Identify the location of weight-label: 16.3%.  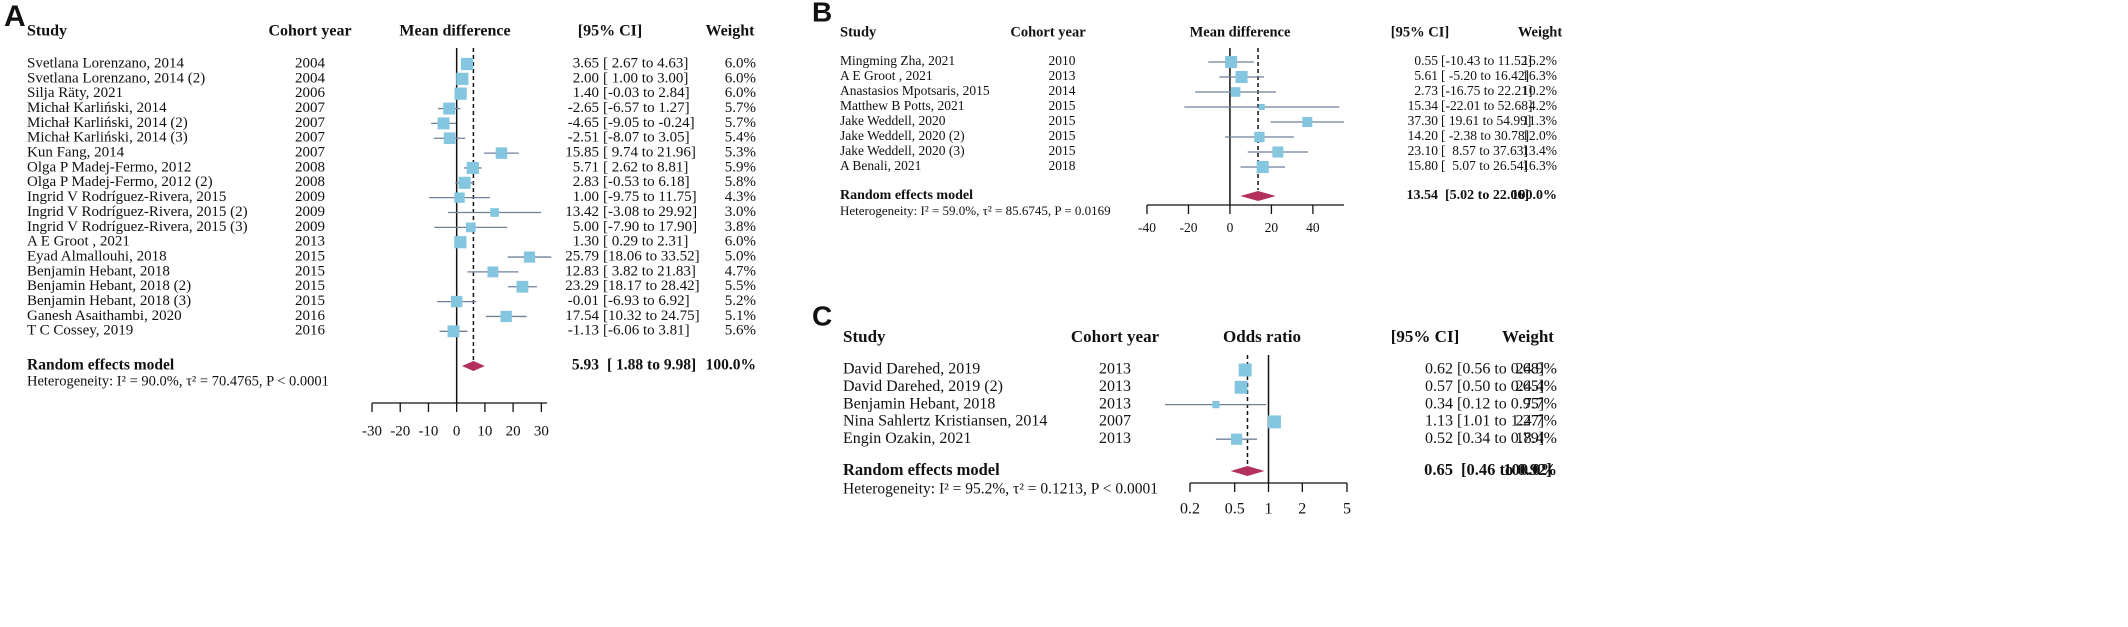
(1539, 165).